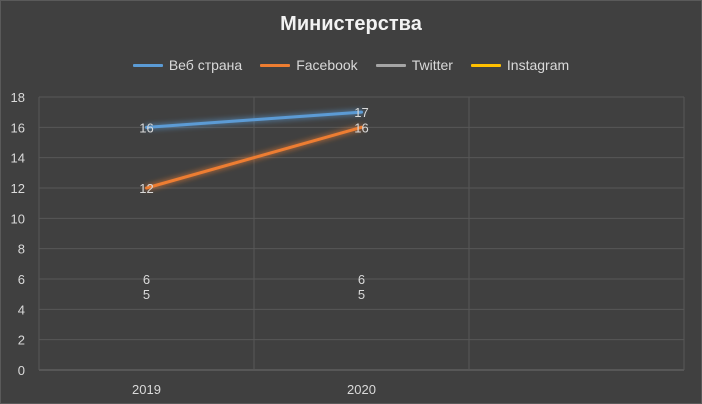 The image size is (702, 404). What do you see at coordinates (432, 65) in the screenshot?
I see `legend-label: Twitter` at bounding box center [432, 65].